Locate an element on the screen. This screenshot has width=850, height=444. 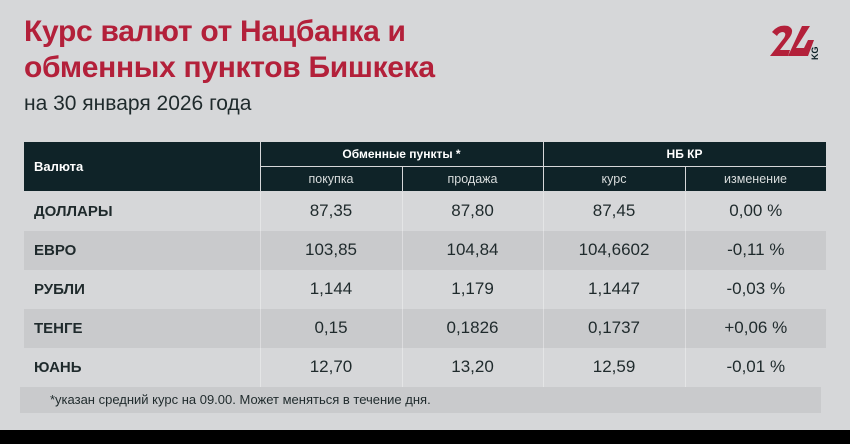
cell-rate: 0,1737 is located at coordinates (614, 328).